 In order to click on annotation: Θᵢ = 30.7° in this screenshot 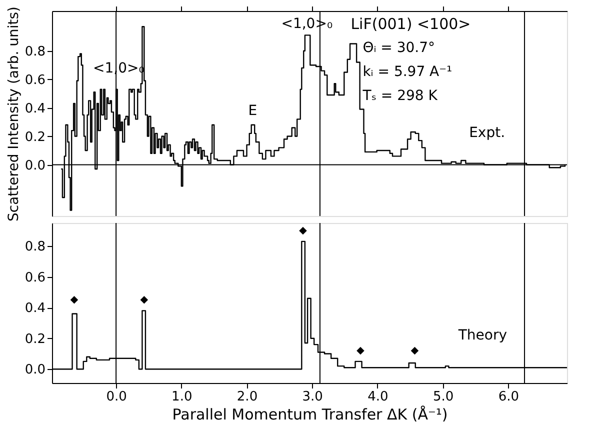, I will do `click(399, 48)`.